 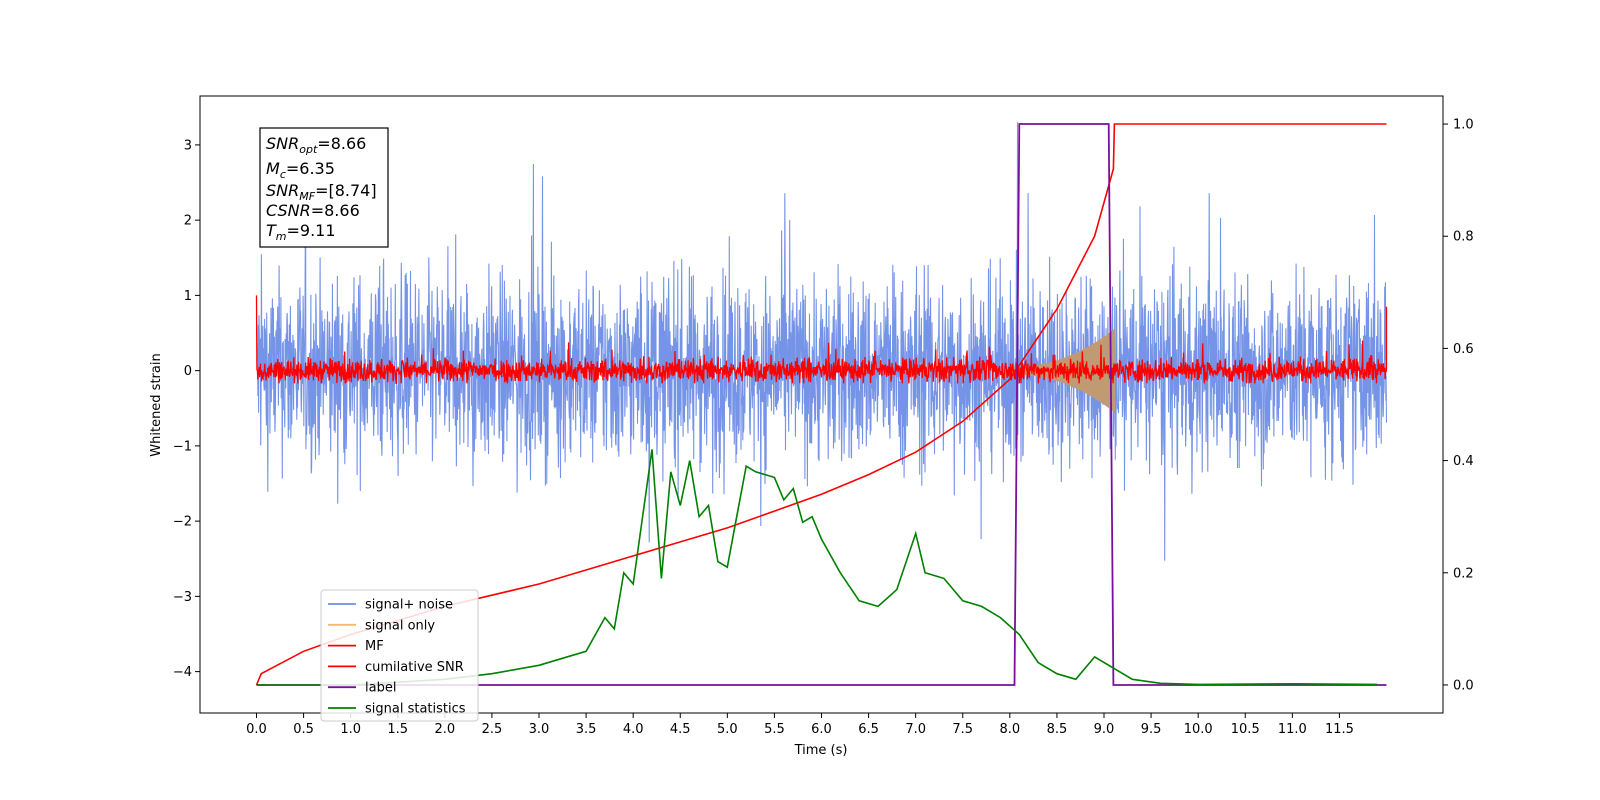 I want to click on x-tick-label: 11.5, so click(x=1339, y=729).